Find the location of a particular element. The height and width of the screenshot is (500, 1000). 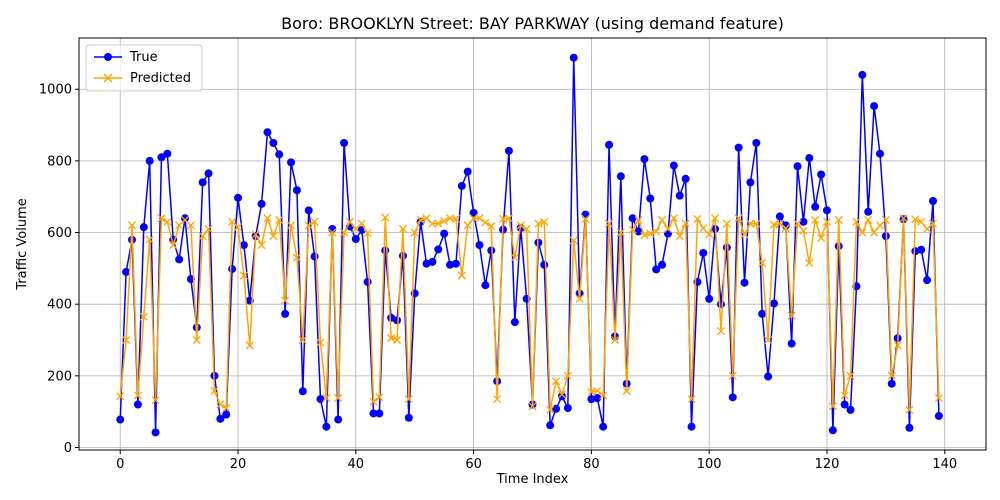

x-axis-label: Time Index is located at coordinates (532, 479).